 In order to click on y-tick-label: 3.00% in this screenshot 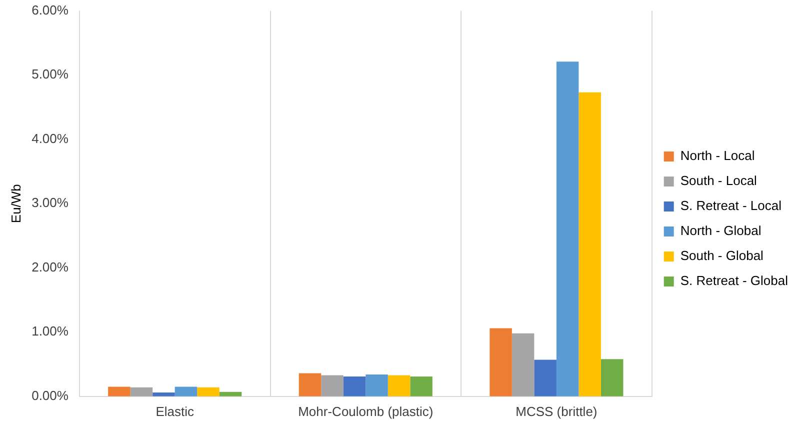, I will do `click(50, 202)`.